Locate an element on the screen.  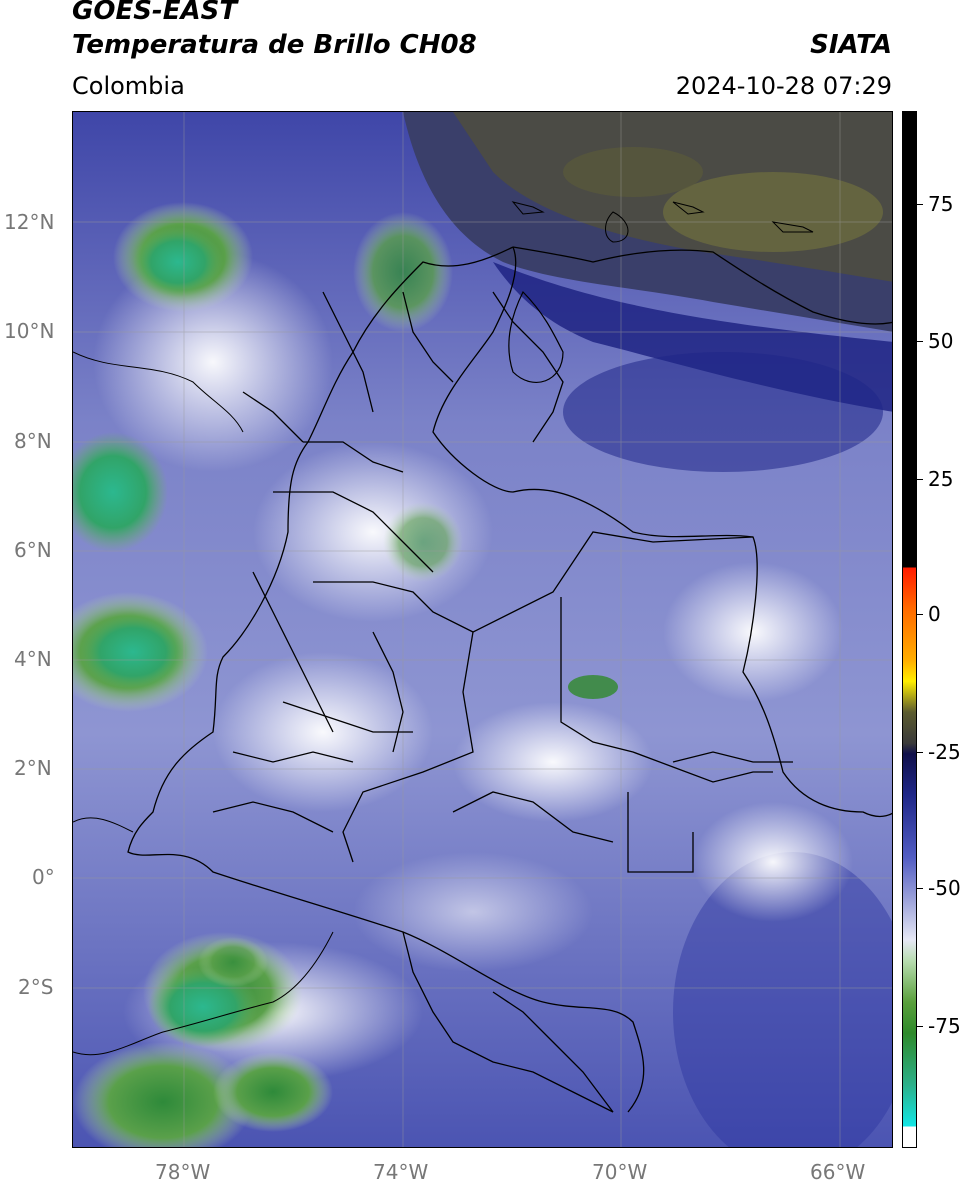
colorbar-label: 25 is located at coordinates (941, 479).